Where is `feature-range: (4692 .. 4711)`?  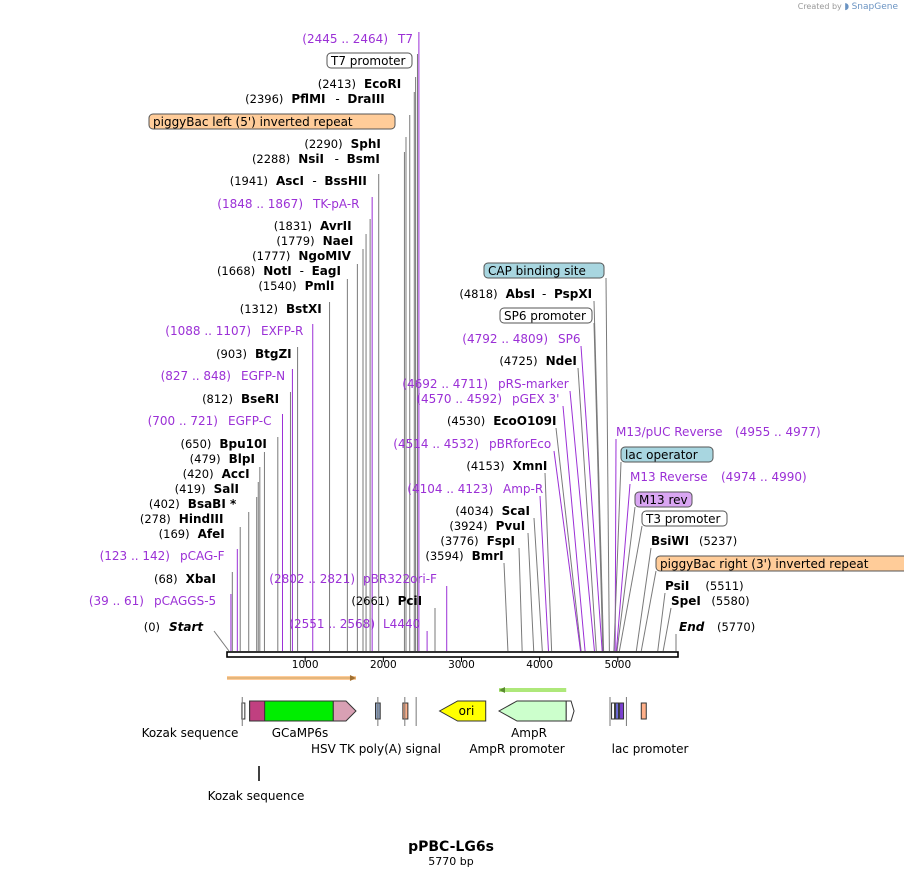 feature-range: (4692 .. 4711) is located at coordinates (445, 384).